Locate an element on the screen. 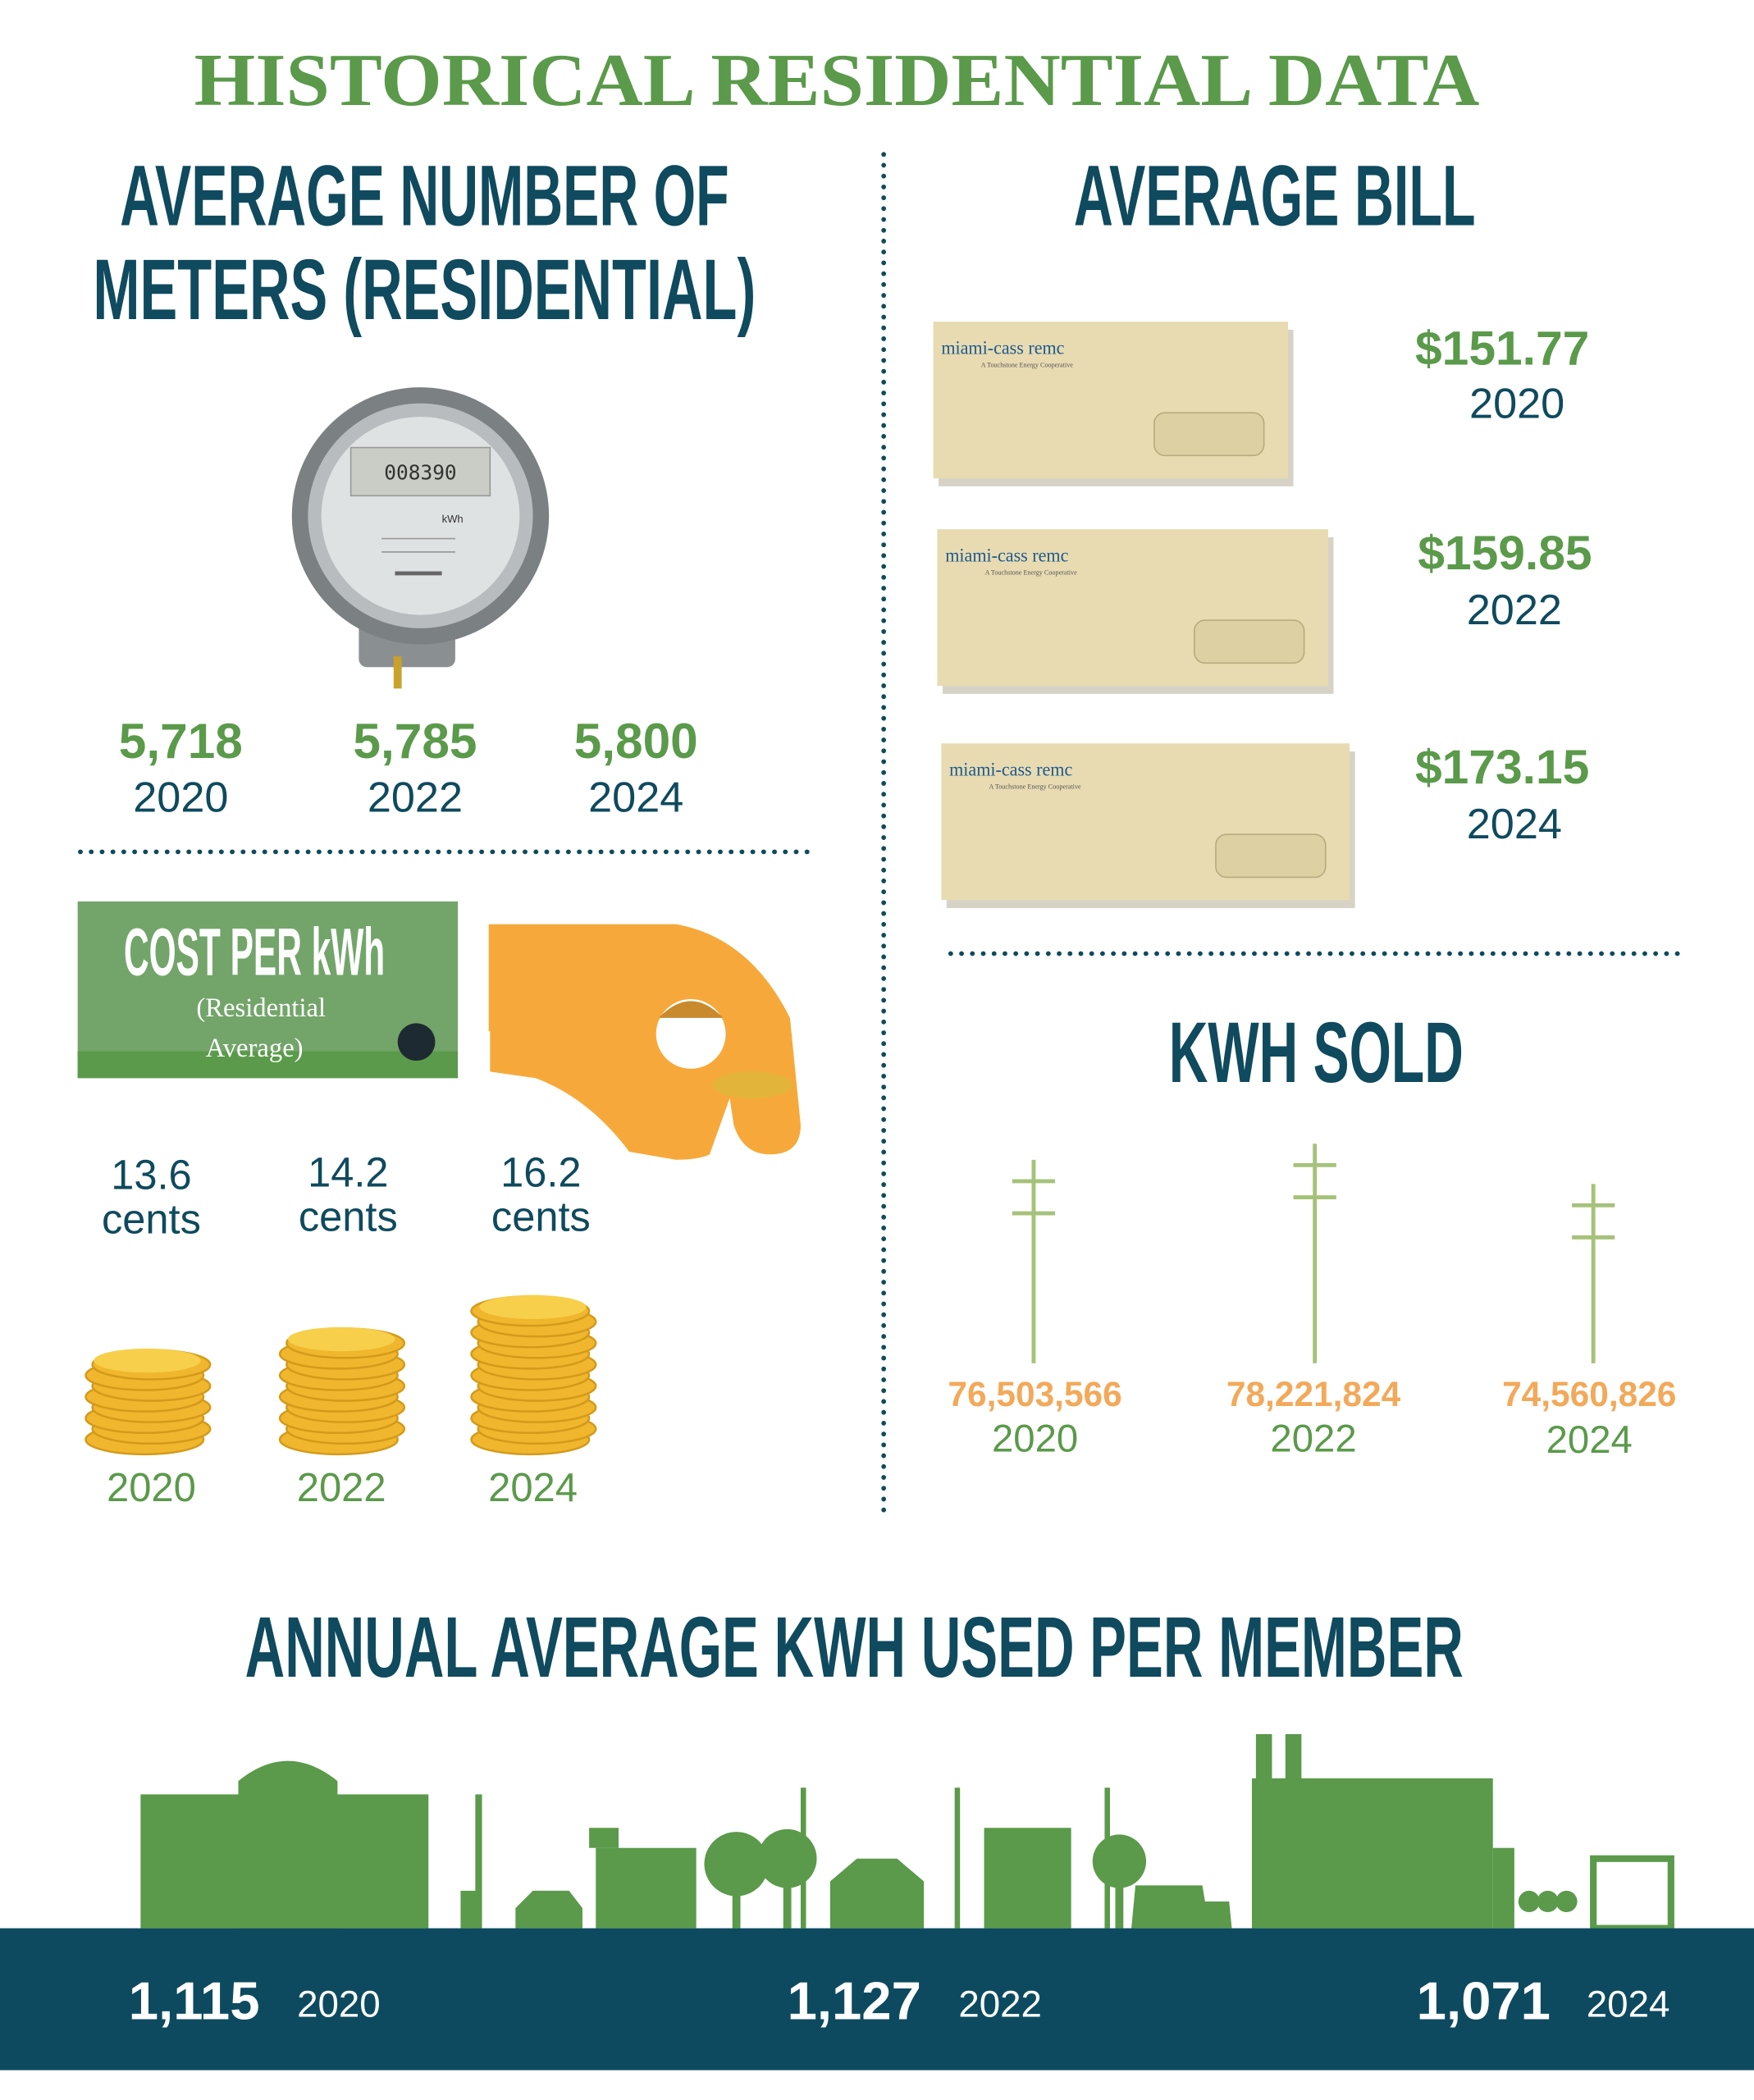  section-title: AVERAGE NUMBER OF is located at coordinates (424, 196).